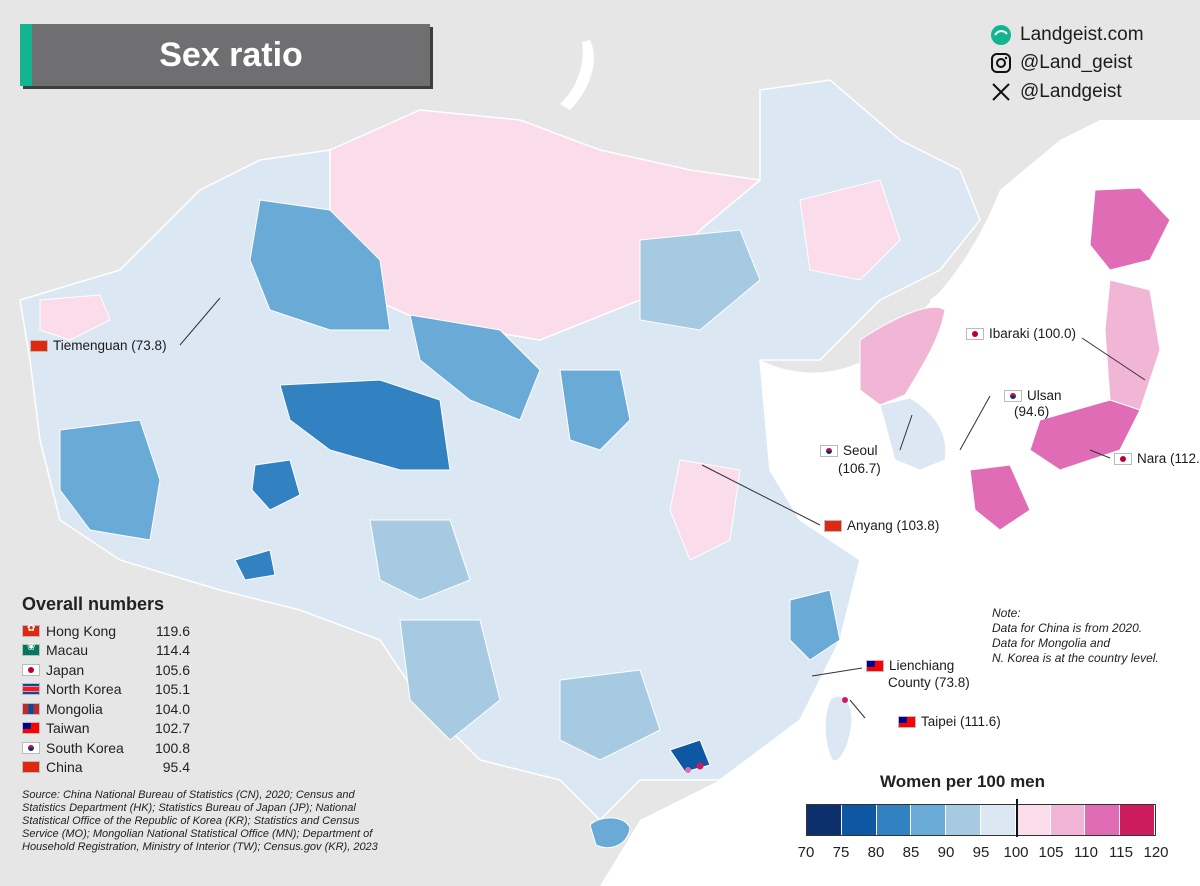 The image size is (1200, 886). Describe the element at coordinates (1085, 435) in the screenshot. I see `japan-honshu-central` at that location.